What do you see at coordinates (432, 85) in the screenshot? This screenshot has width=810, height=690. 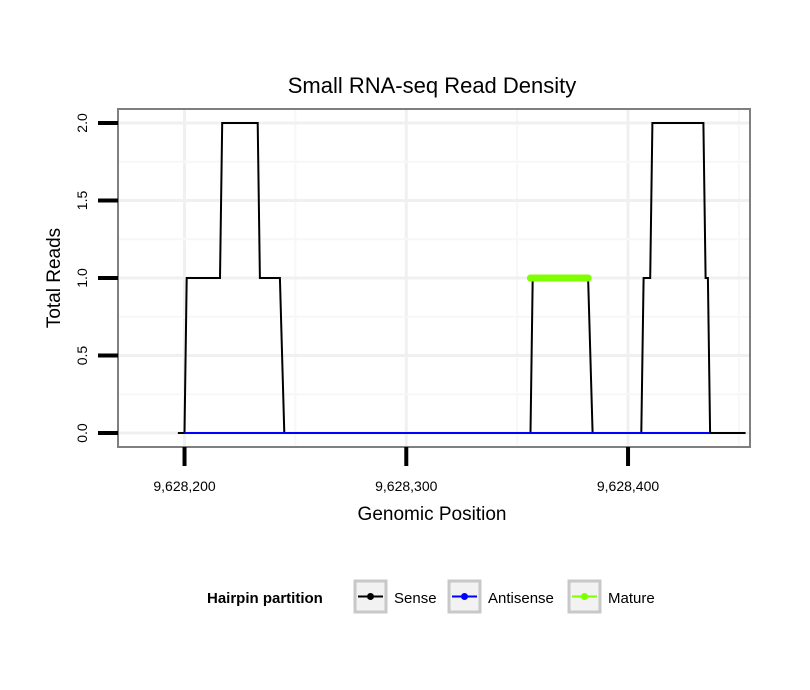 I see `chart-title: Small RNA-seq Read Density` at bounding box center [432, 85].